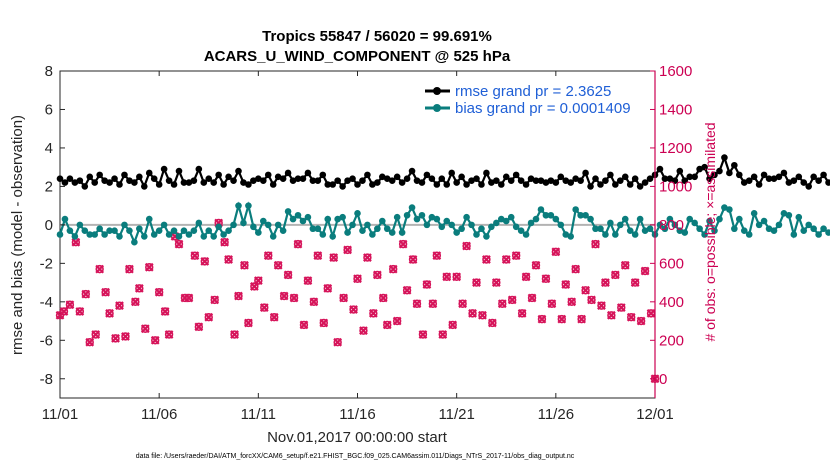  Describe the element at coordinates (533, 91) in the screenshot. I see `legend-rmse-label: rmse grand pr = 2.3625` at that location.